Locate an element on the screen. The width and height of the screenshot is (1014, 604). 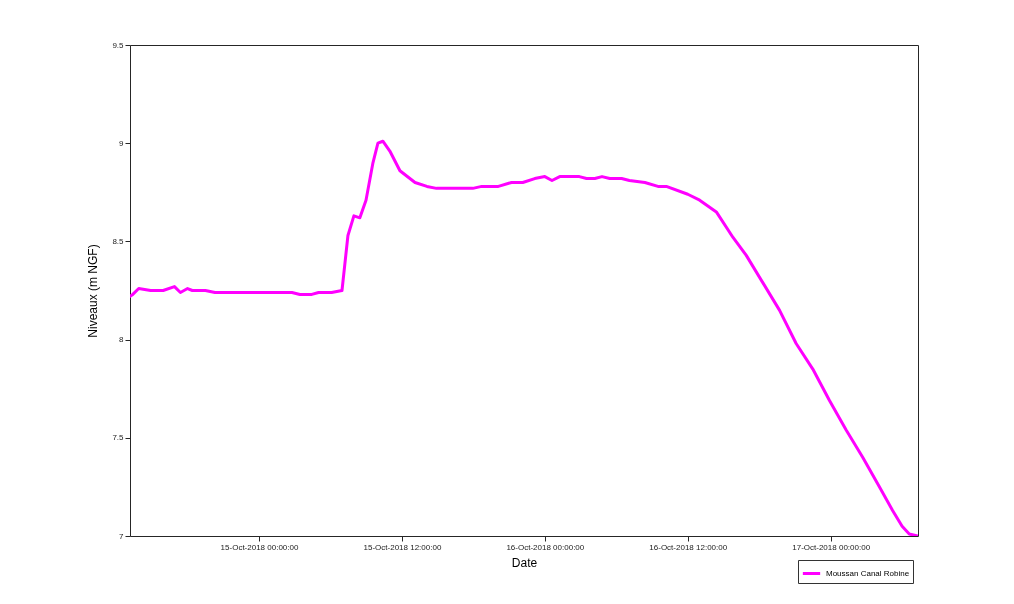
y-tick-label: 7.5 is located at coordinates (118, 438).